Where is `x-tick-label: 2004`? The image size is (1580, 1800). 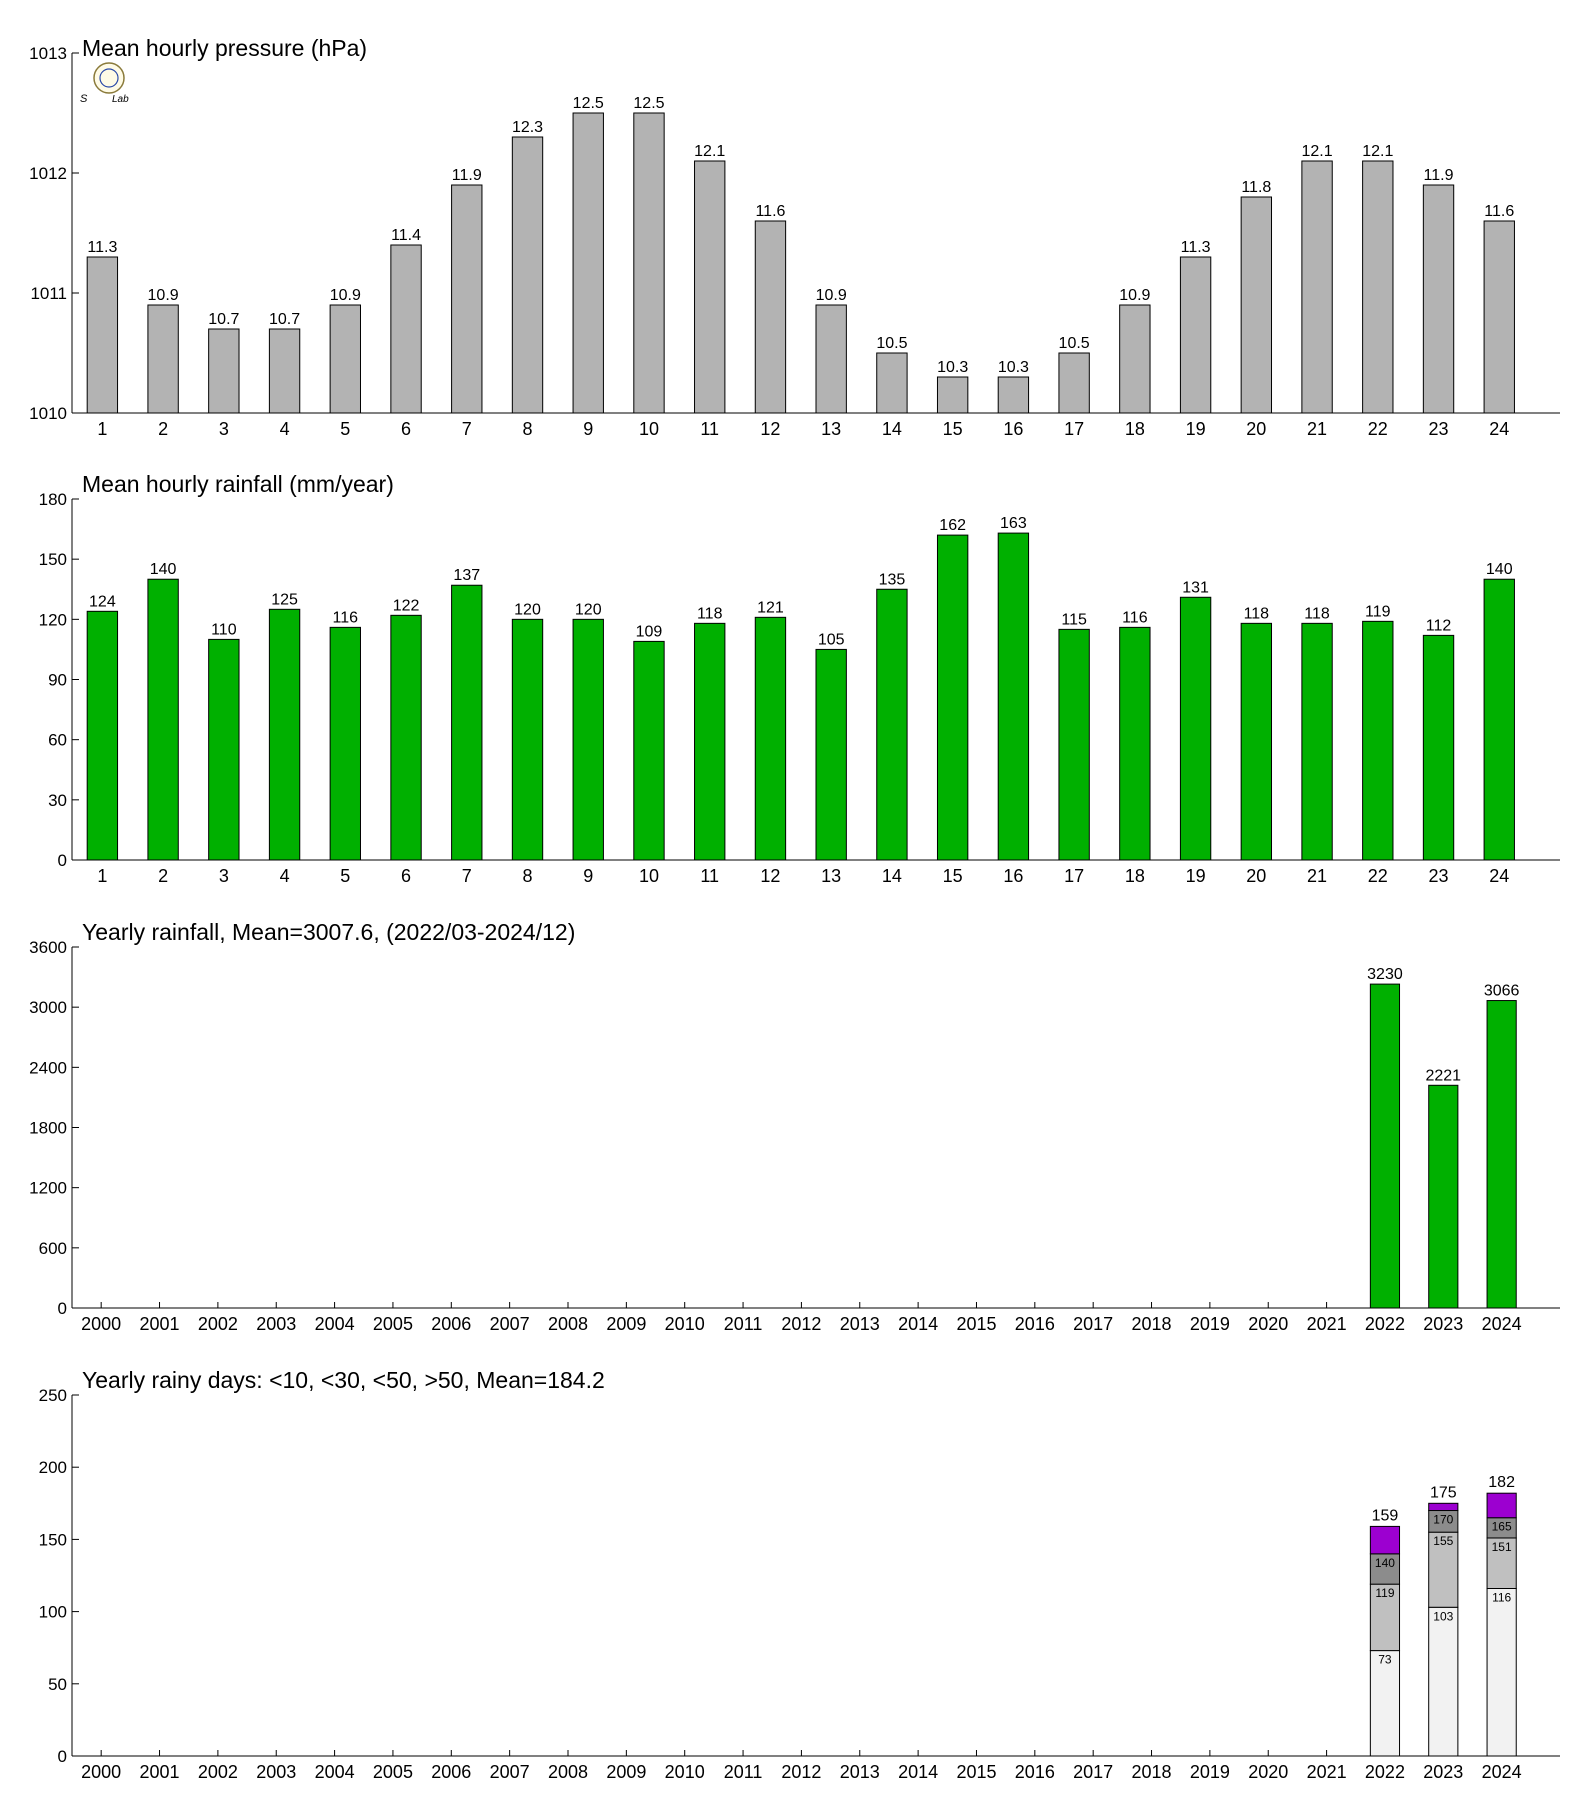
x-tick-label: 2004 is located at coordinates (335, 1324).